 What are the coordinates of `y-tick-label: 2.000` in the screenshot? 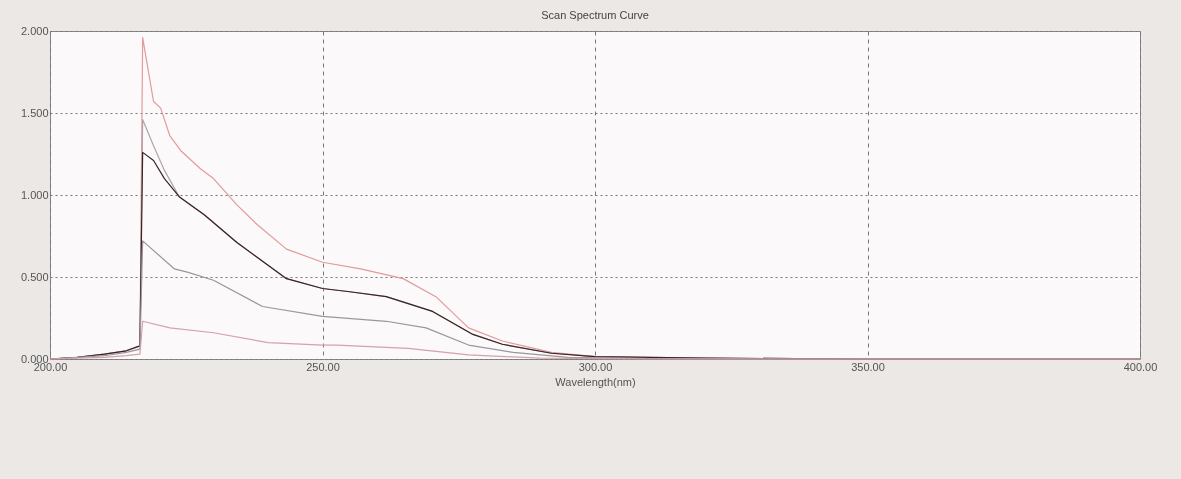 It's located at (34, 30).